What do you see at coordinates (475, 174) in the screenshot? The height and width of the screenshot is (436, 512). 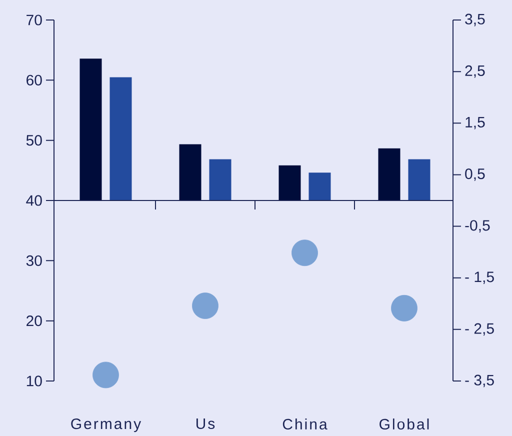 I see `y2-tick-label: 0,5` at bounding box center [475, 174].